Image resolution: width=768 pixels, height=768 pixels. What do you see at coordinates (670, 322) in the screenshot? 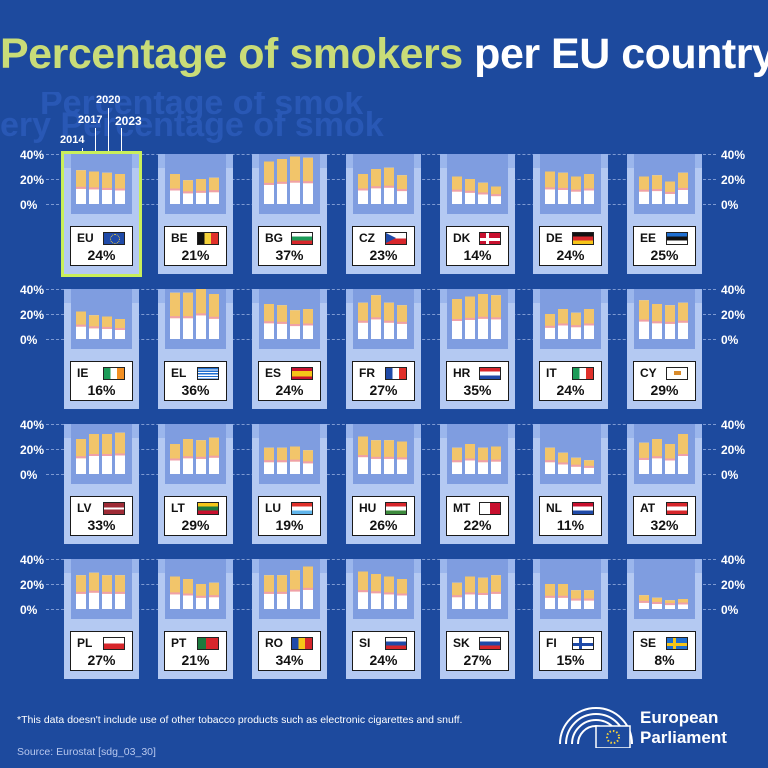
I see `bar-cy-2020` at bounding box center [670, 322].